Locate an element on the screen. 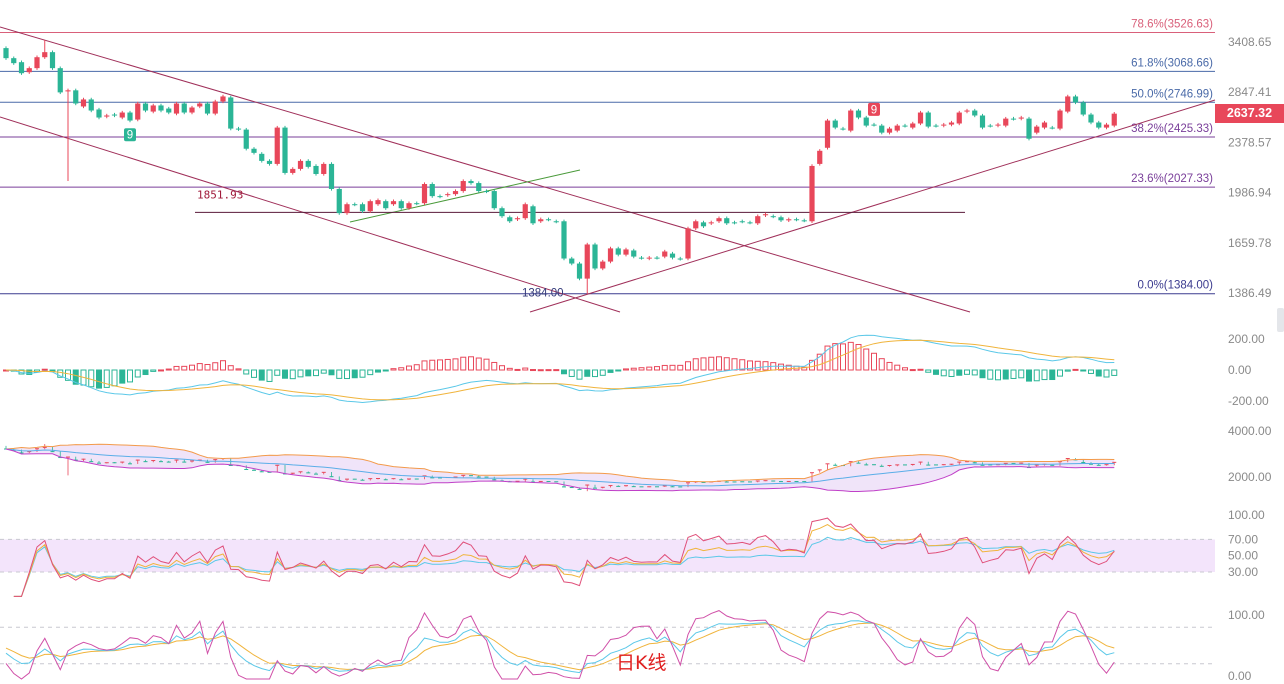  scrollbar-thumb is located at coordinates (1280, 320).